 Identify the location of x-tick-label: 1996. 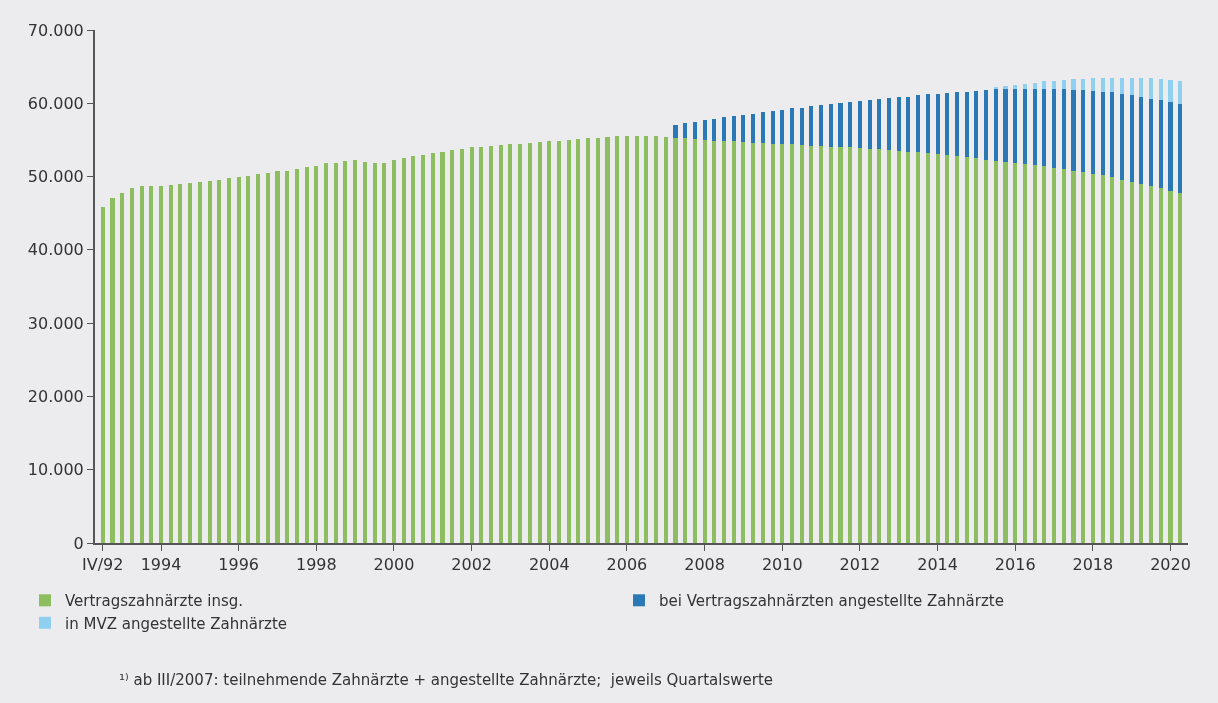
(239, 565).